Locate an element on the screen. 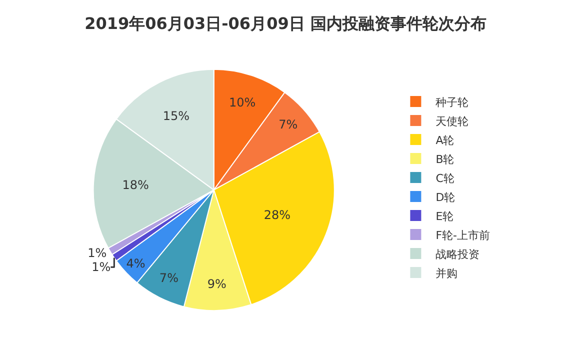  legend-label: E轮 is located at coordinates (445, 216).